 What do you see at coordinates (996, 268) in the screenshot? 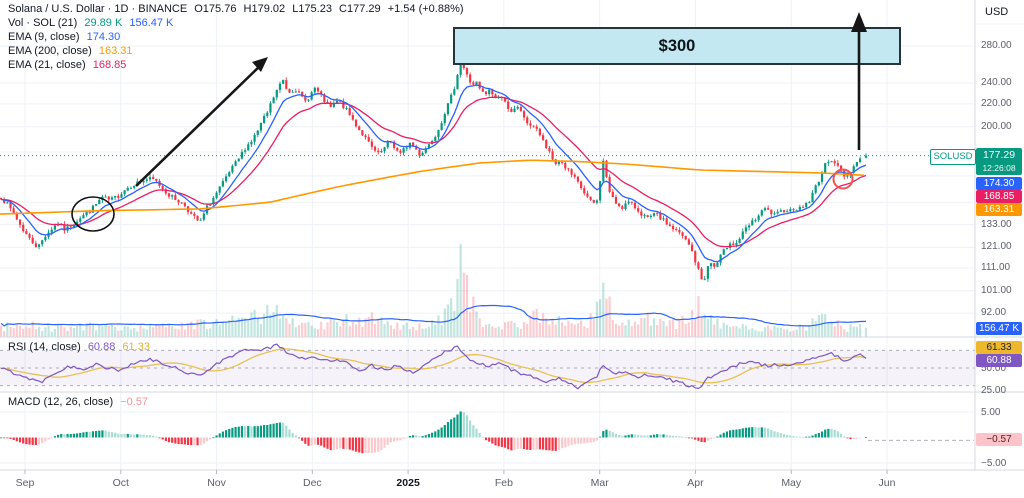
I see `price-tick-label: 111.00` at bounding box center [996, 268].